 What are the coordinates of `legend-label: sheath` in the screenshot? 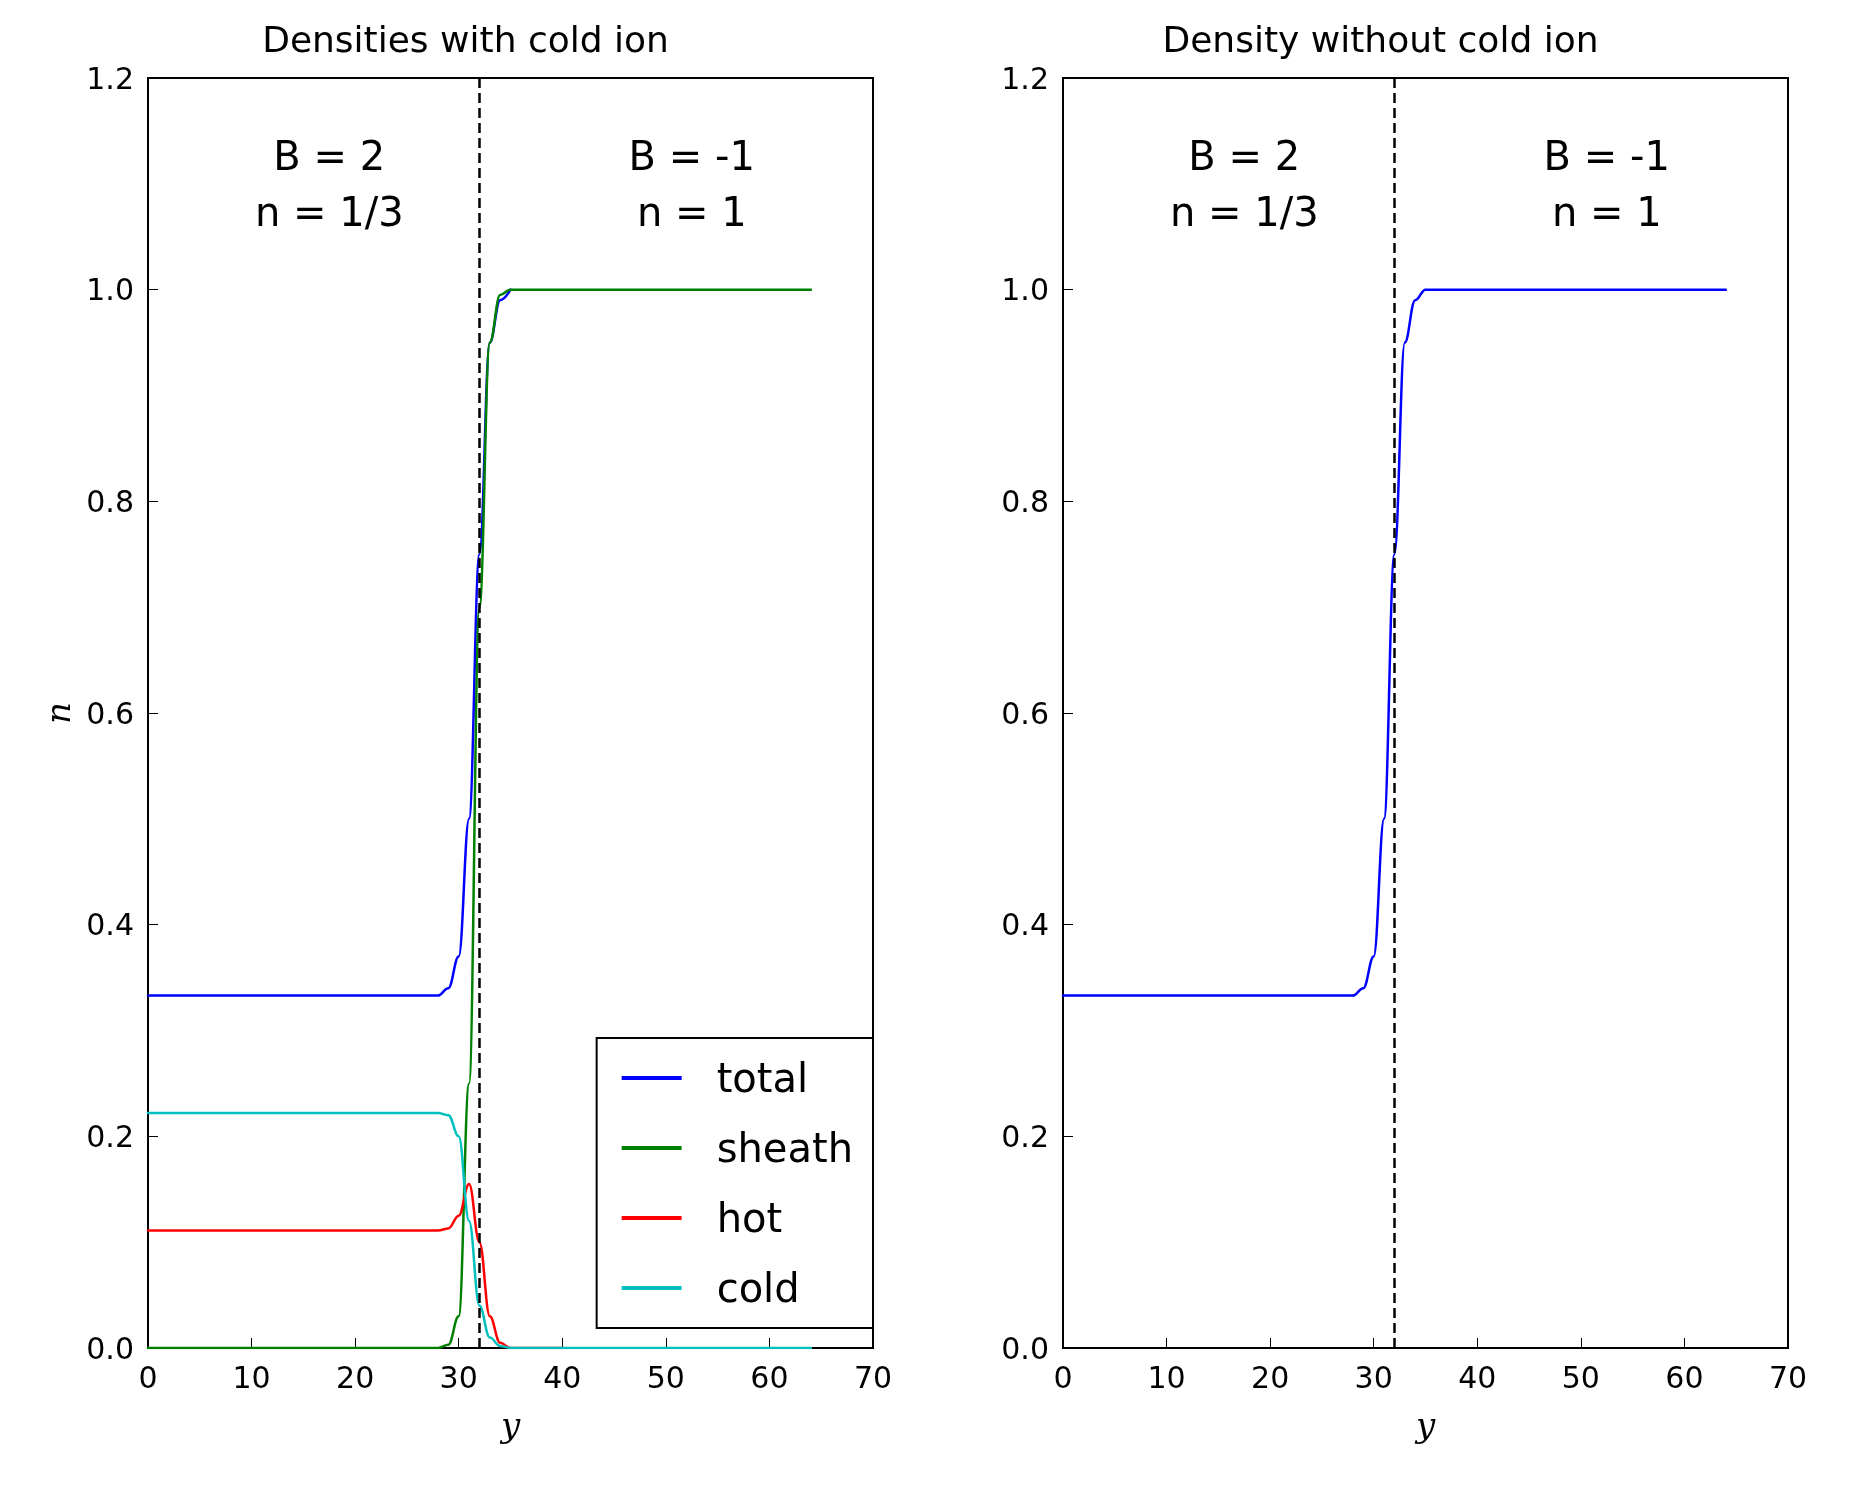 It's located at (785, 1148).